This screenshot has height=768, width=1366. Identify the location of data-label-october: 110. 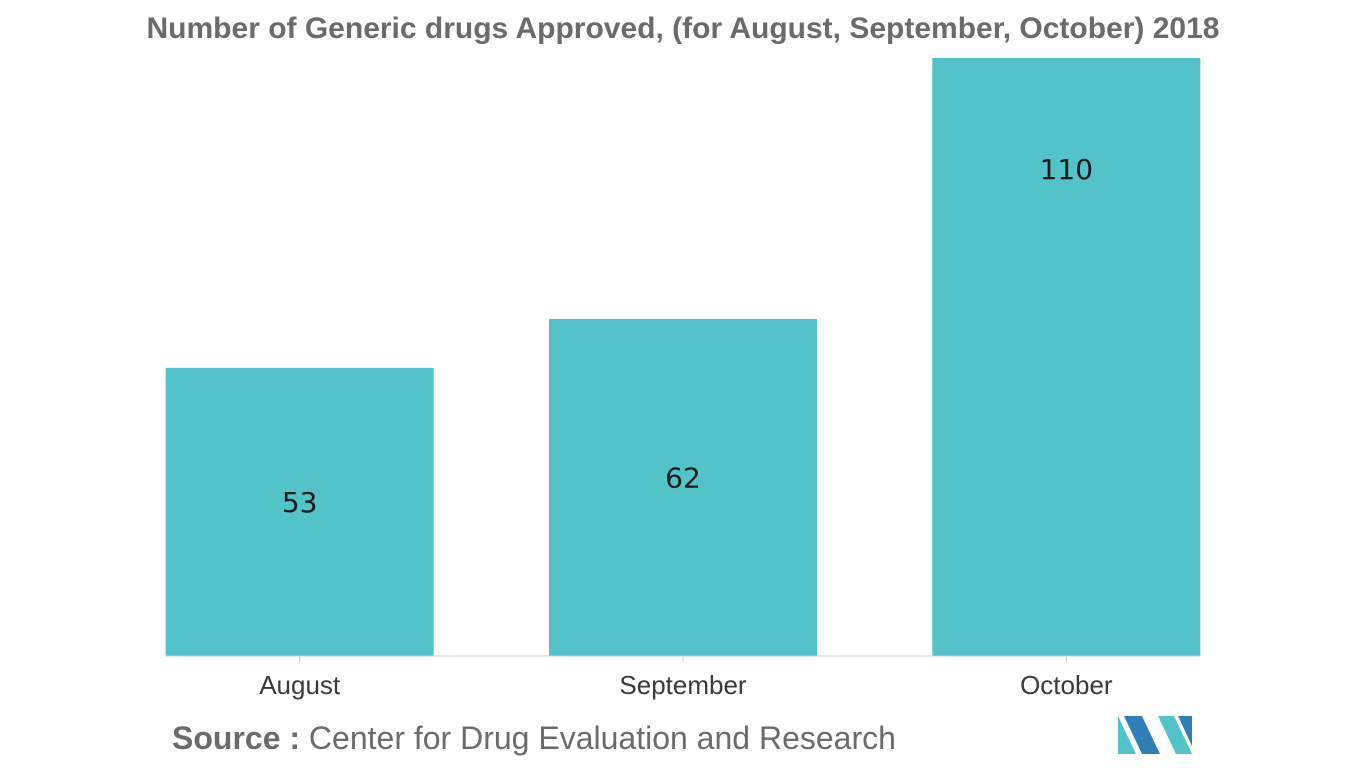
(1066, 169).